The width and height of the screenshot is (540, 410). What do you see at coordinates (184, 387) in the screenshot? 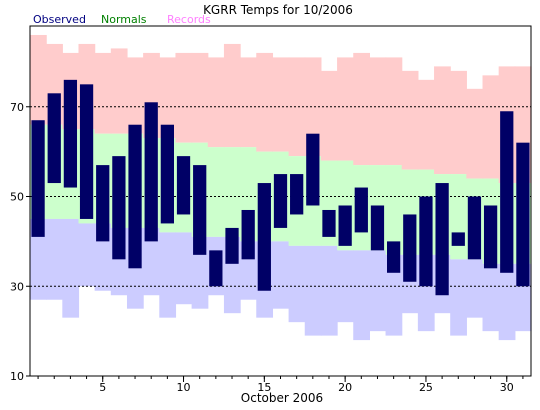
I see `x-tick-label-10: 10` at bounding box center [184, 387].